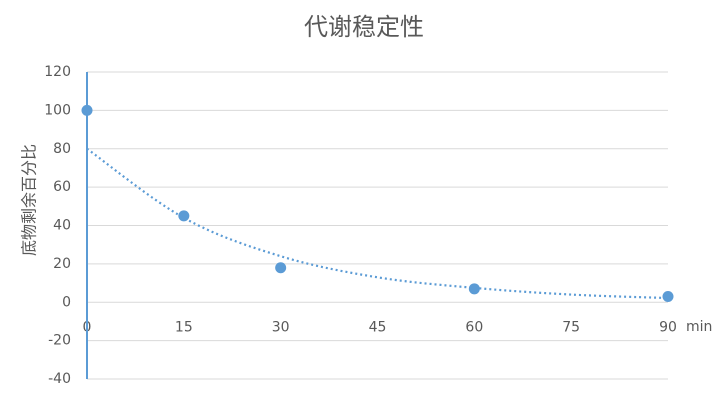  What do you see at coordinates (184, 327) in the screenshot?
I see `x-tick-label: 15` at bounding box center [184, 327].